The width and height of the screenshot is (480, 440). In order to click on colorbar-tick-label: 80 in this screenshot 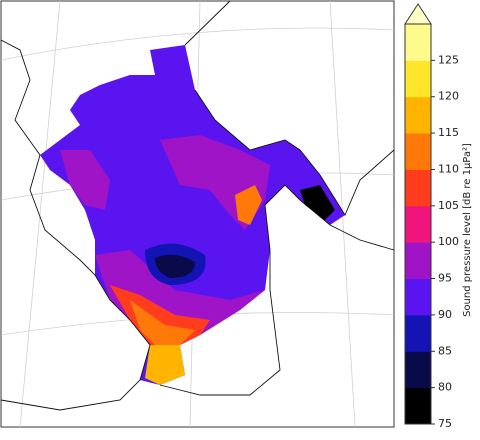, I will do `click(445, 387)`.